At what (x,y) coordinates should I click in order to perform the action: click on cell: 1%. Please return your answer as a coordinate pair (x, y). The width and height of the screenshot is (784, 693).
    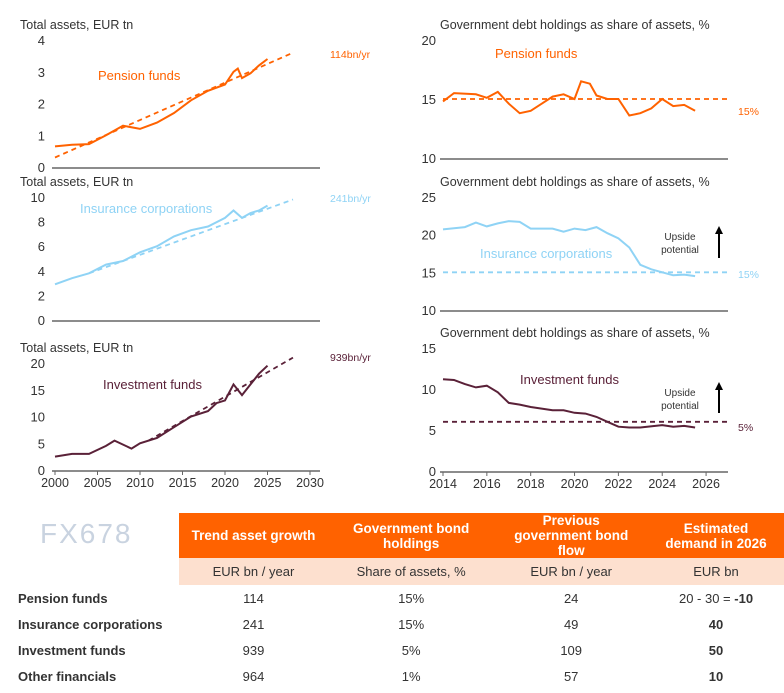
    Looking at the image, I should click on (411, 676).